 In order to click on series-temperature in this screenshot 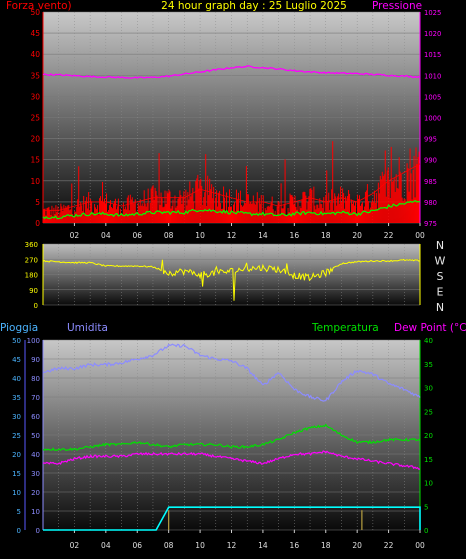, I will do `click(231, 437)`.